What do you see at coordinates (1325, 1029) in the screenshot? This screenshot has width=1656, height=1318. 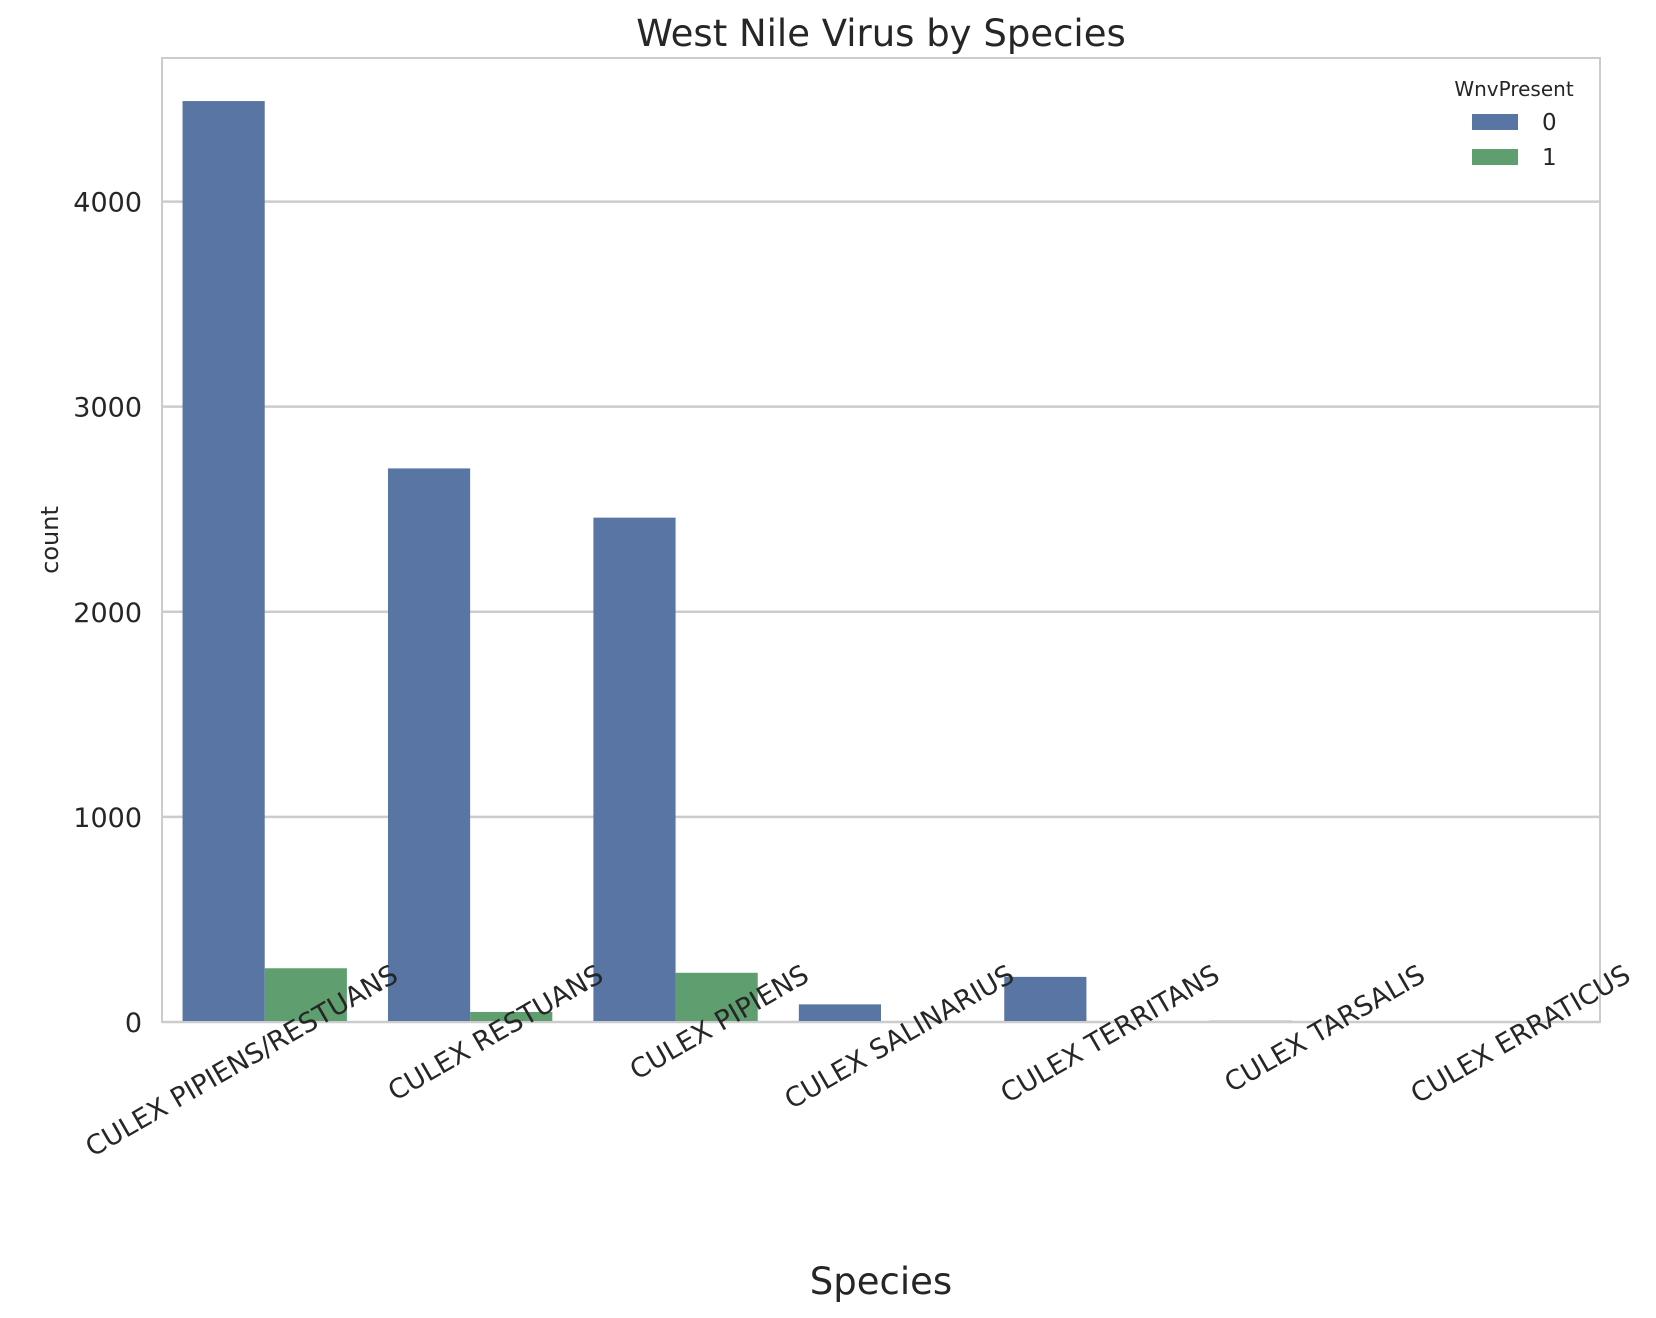 I see `x-tick-label: CULEX TARSALIS` at bounding box center [1325, 1029].